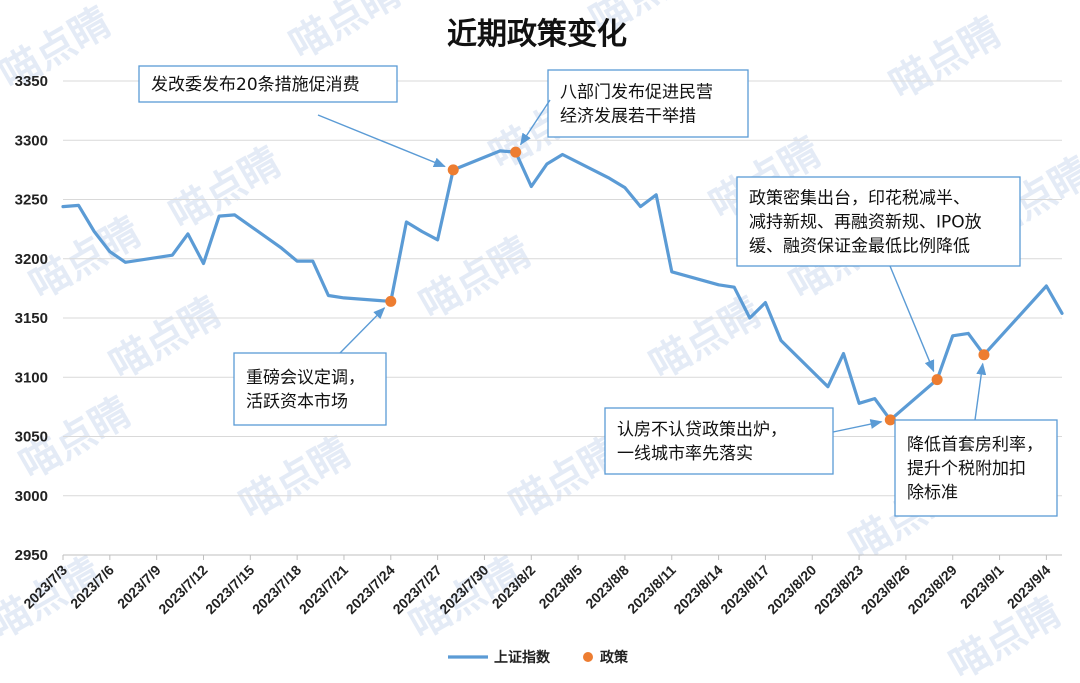 This screenshot has height=683, width=1080. I want to click on x-tick-label: 2023/8/14, so click(698, 590).